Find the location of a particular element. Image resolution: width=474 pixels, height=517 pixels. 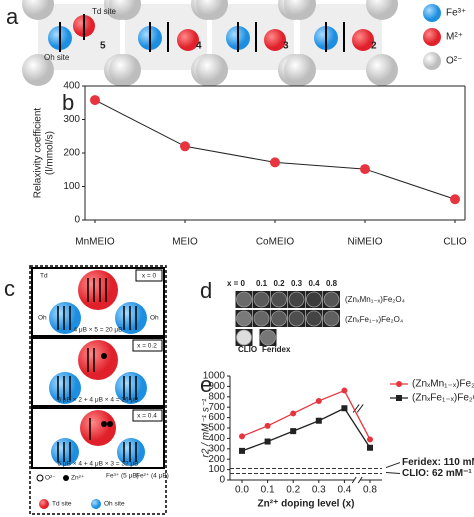

control-label: CLIO is located at coordinates (247, 349).